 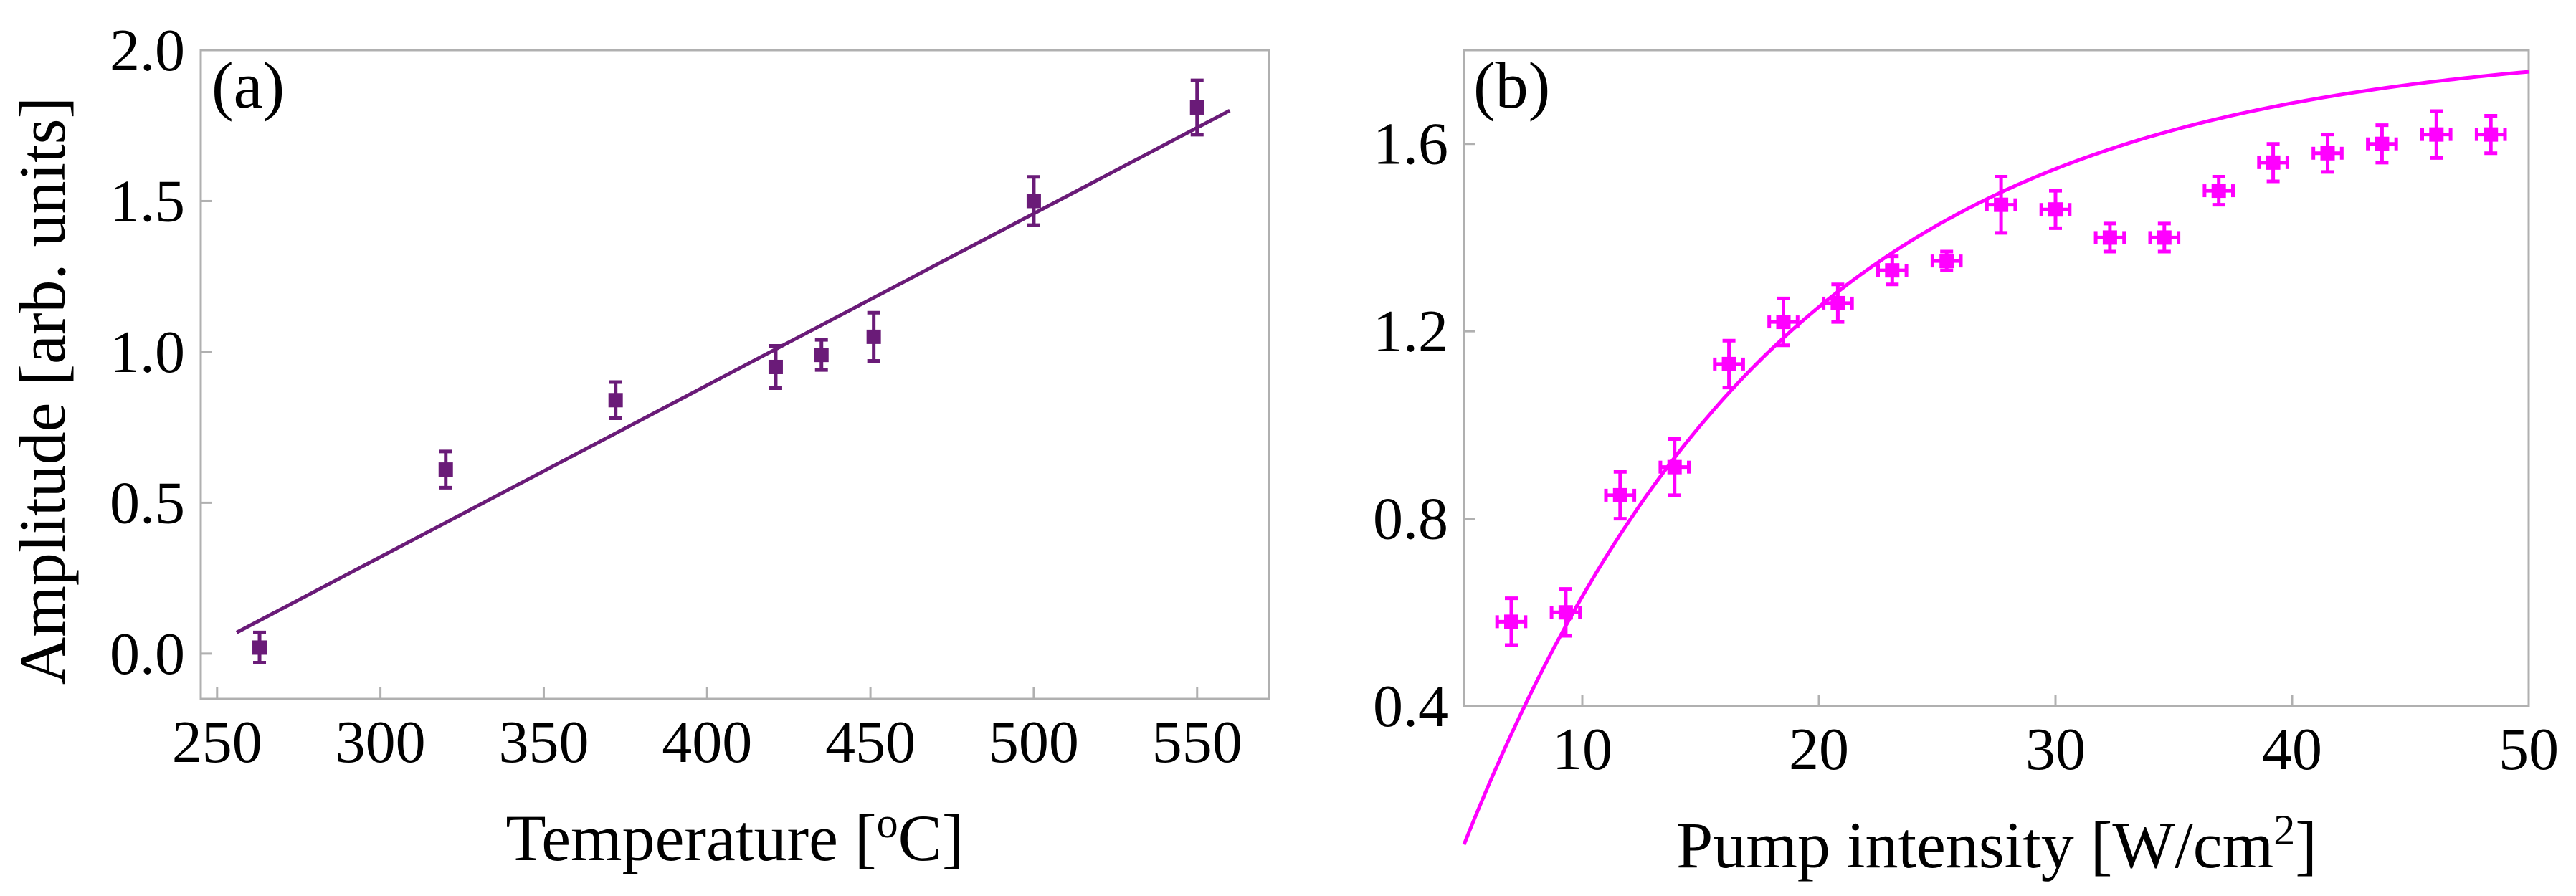 What do you see at coordinates (147, 352) in the screenshot?
I see `panel-a-ytick-label-2: 1.0` at bounding box center [147, 352].